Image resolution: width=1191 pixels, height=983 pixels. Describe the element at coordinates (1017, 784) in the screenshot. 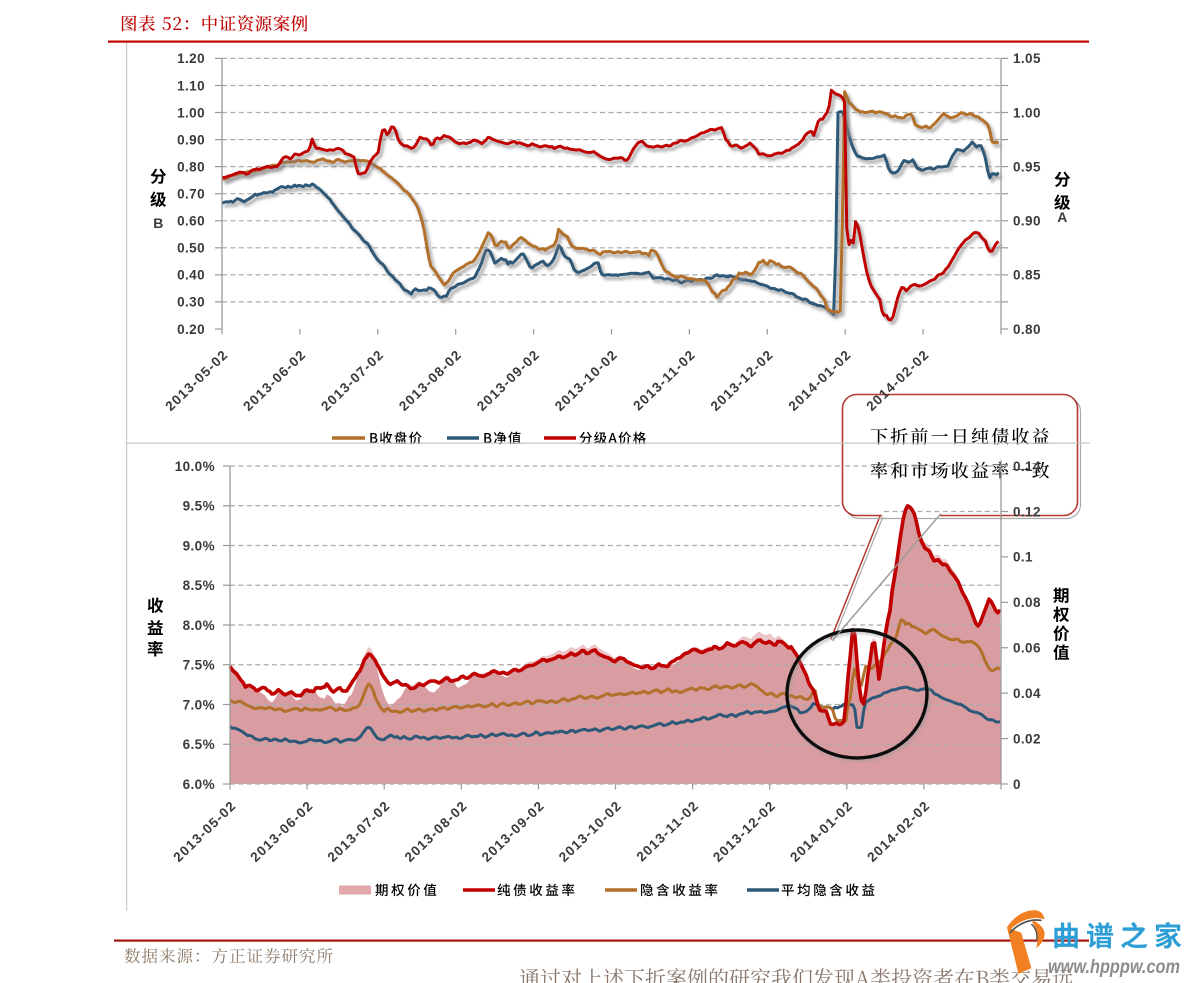

I see `svg-text: 0` at that location.